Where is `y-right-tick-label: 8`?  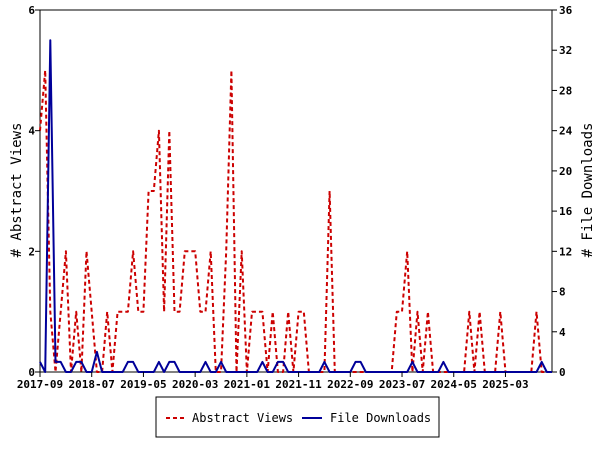
y-right-tick-label: 8 is located at coordinates (562, 292).